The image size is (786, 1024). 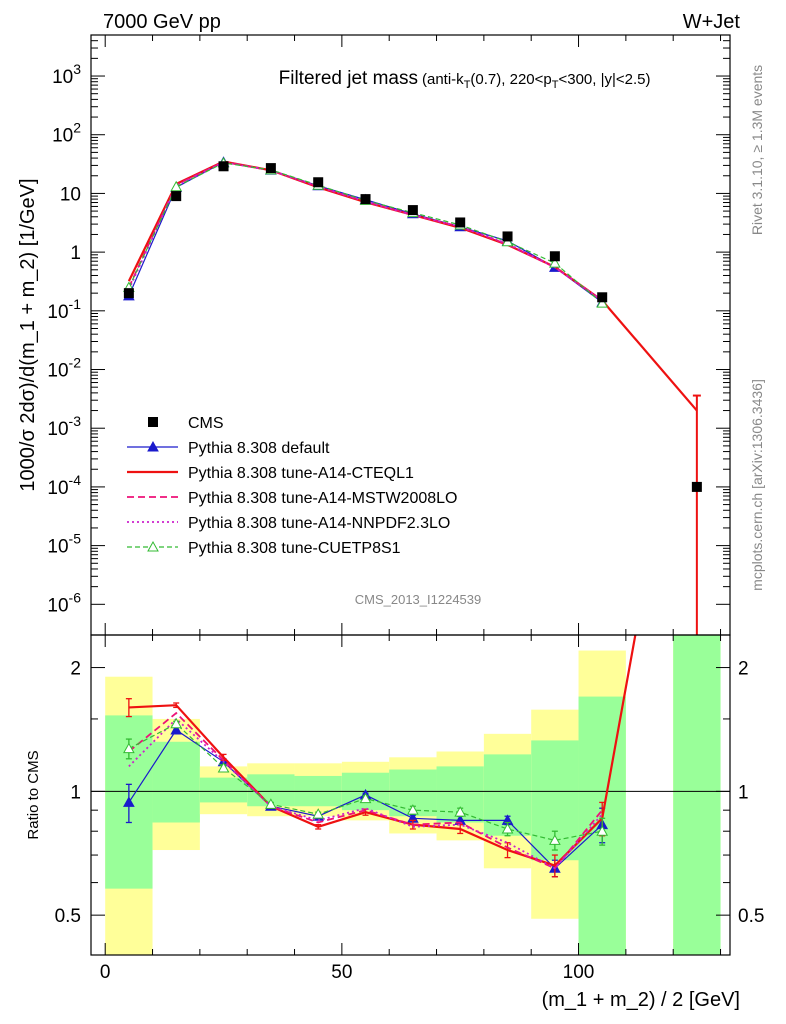 I want to click on y-tick-label-6: 1, so click(x=75, y=253).